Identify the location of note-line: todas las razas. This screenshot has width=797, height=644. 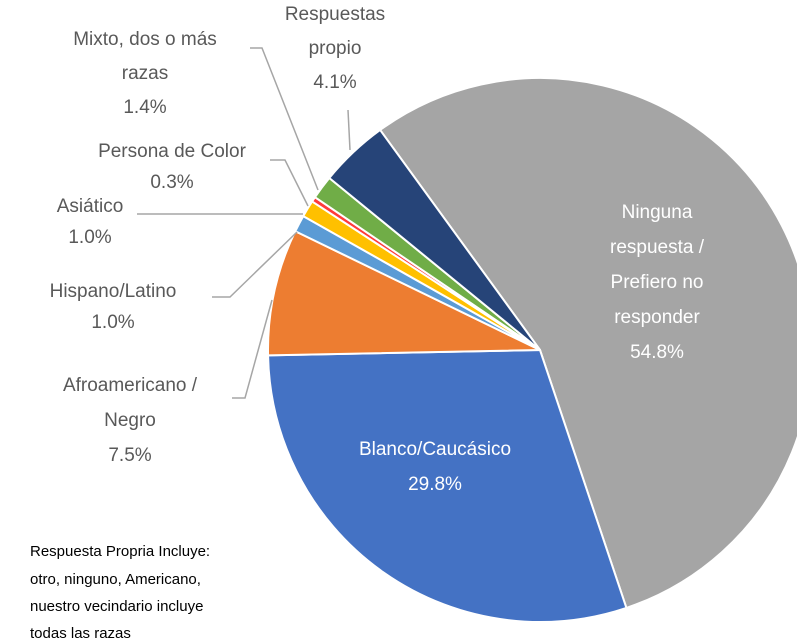
(80, 633).